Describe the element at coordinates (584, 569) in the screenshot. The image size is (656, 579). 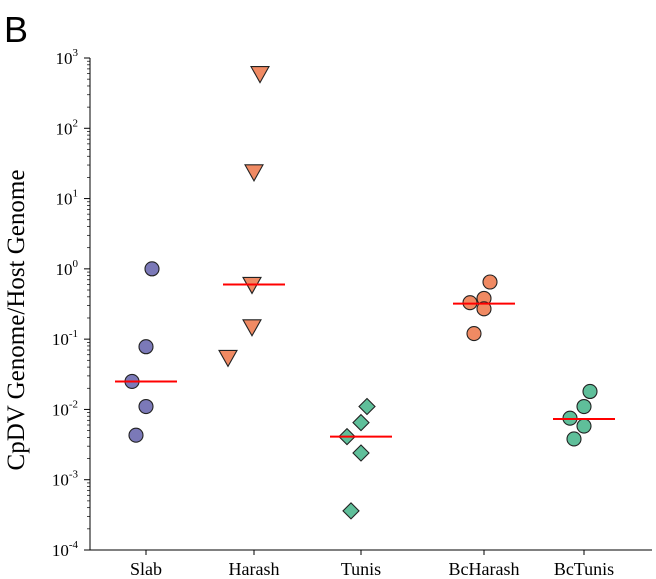
I see `x-tick-label-bctunis: BcTunis` at that location.